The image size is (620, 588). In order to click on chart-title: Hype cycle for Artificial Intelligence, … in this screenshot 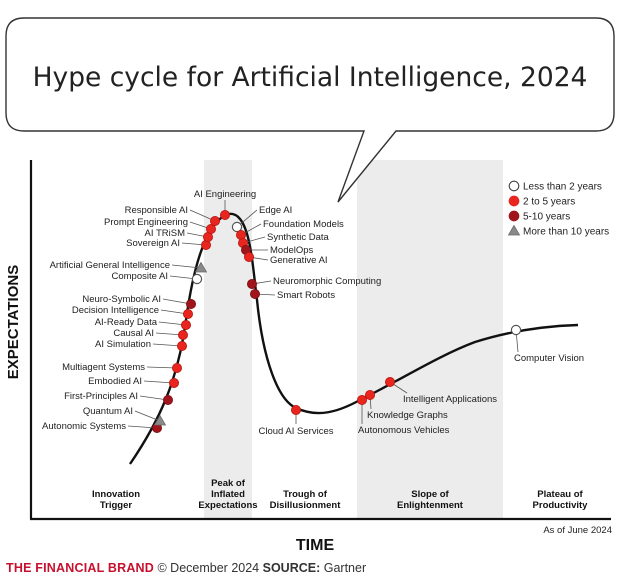, I will do `click(310, 77)`.